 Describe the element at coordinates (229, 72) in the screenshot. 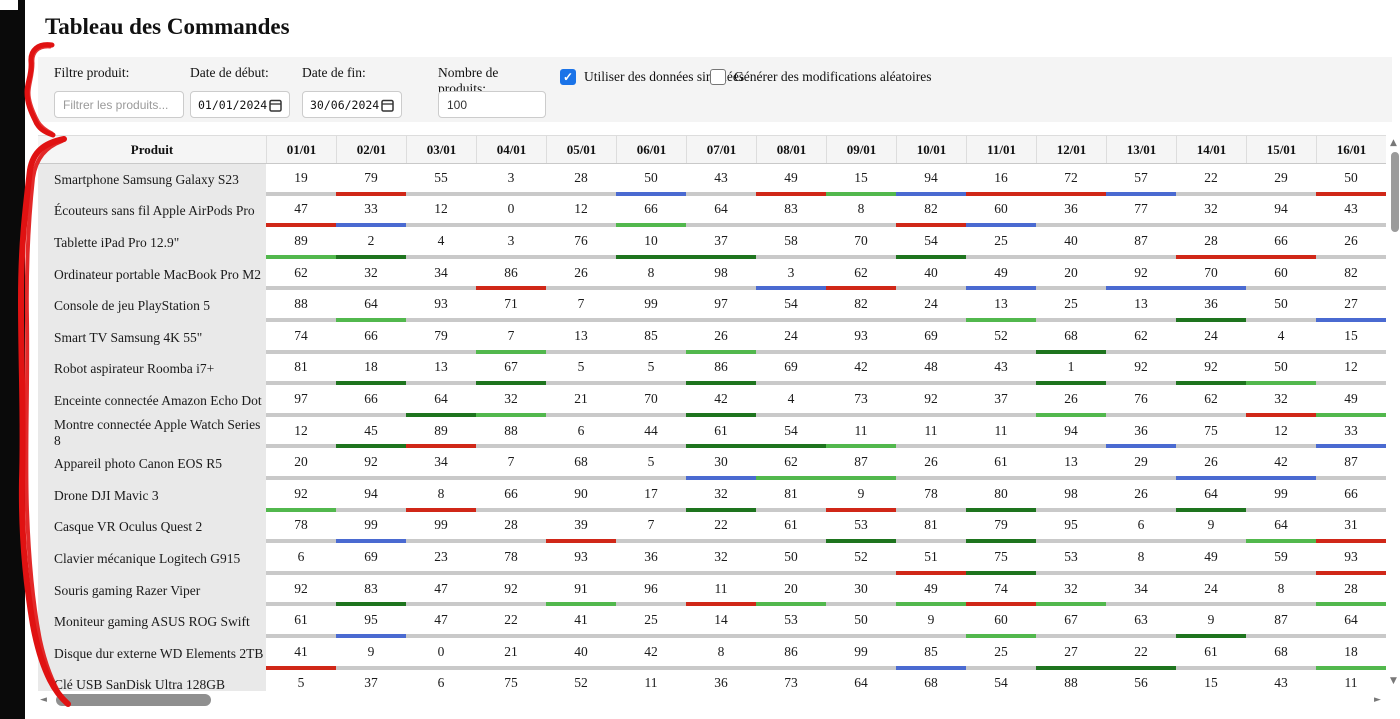

I see `date-start-label: Date de début:` at that location.